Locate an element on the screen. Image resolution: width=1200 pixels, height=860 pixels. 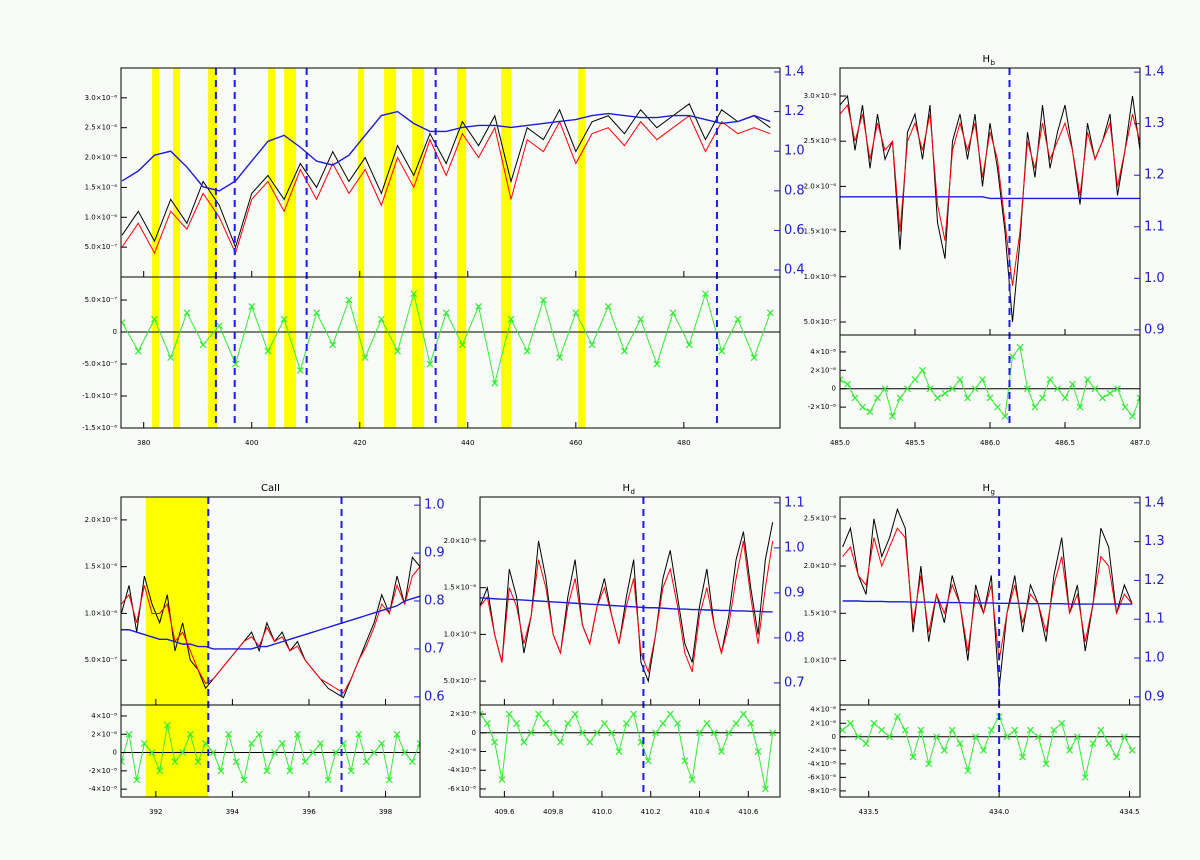
residual-tick-label: 0 is located at coordinates (834, 389).